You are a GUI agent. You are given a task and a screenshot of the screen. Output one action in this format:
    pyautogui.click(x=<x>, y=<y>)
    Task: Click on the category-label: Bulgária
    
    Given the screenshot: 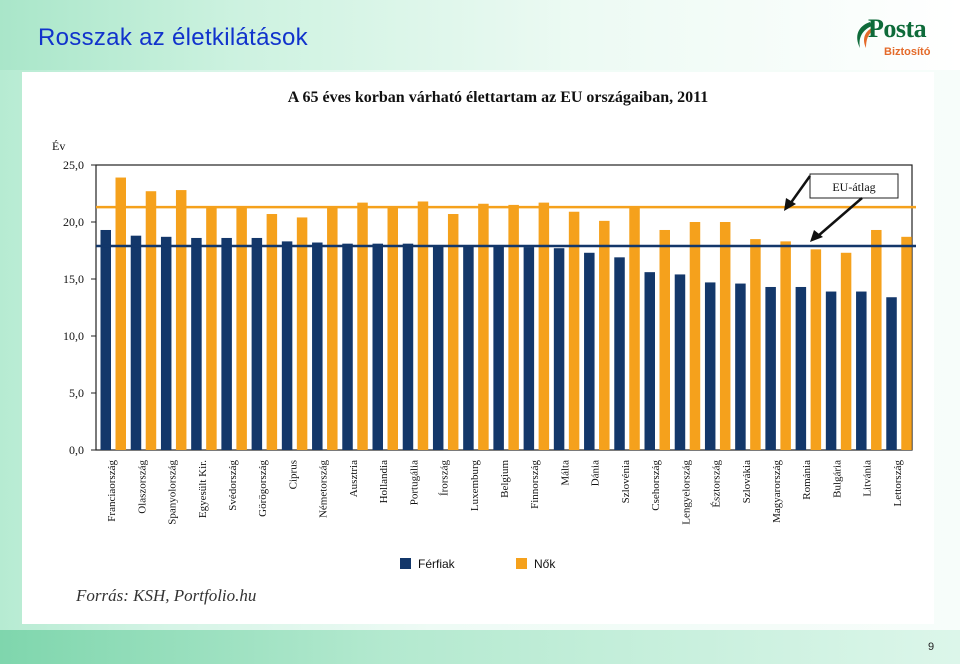 What is the action you would take?
    pyautogui.click(x=837, y=479)
    